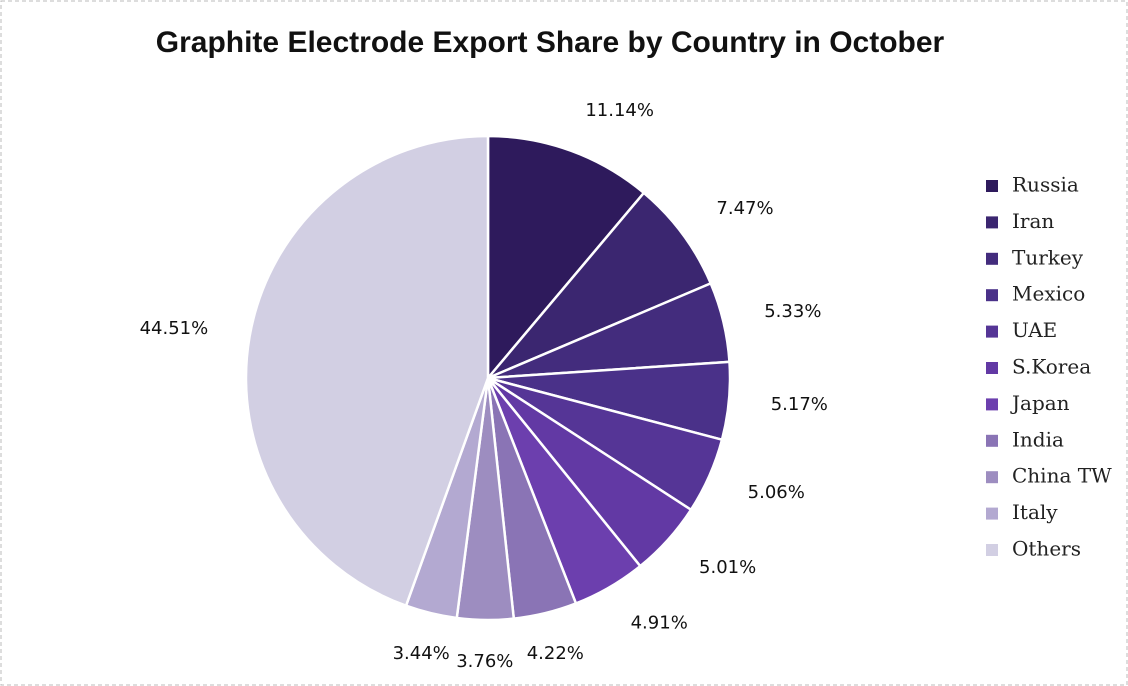 Image resolution: width=1128 pixels, height=686 pixels. I want to click on legend-label: Japan, so click(1040, 403).